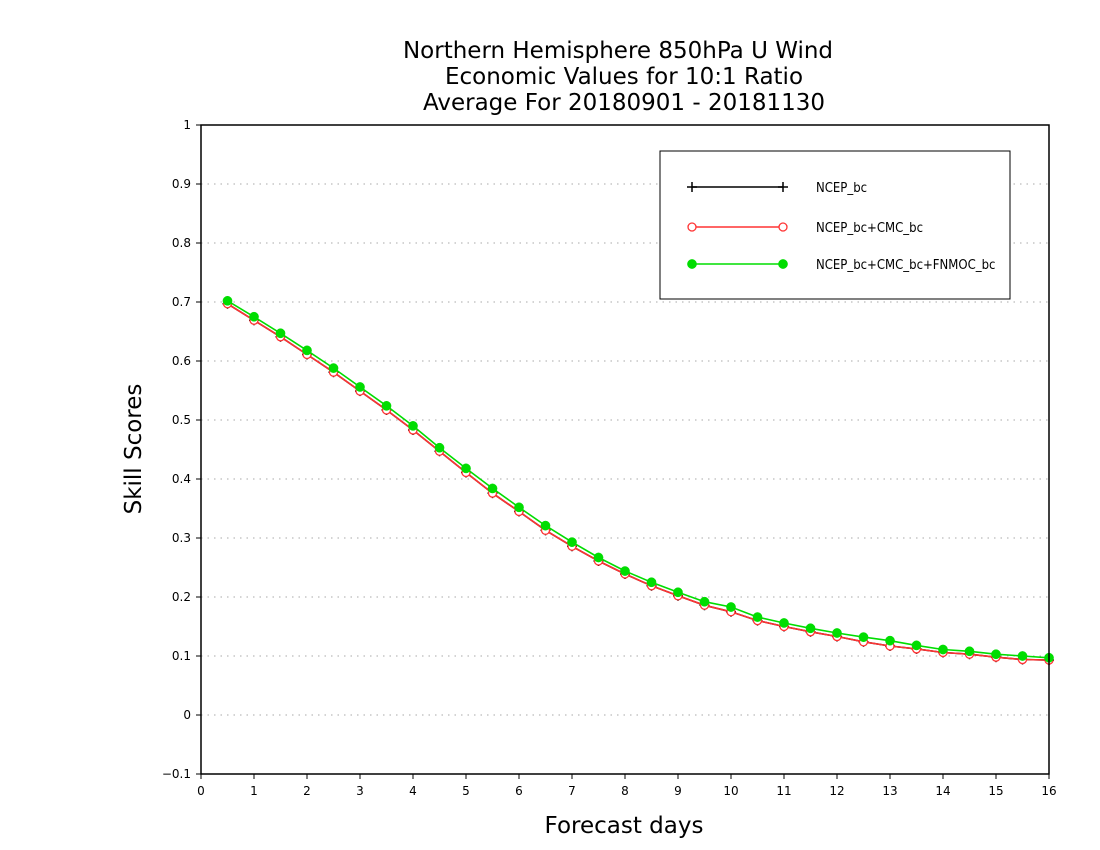  Describe the element at coordinates (624, 103) in the screenshot. I see `chart-title-line-3: Average For 20180901 - 20181130` at that location.